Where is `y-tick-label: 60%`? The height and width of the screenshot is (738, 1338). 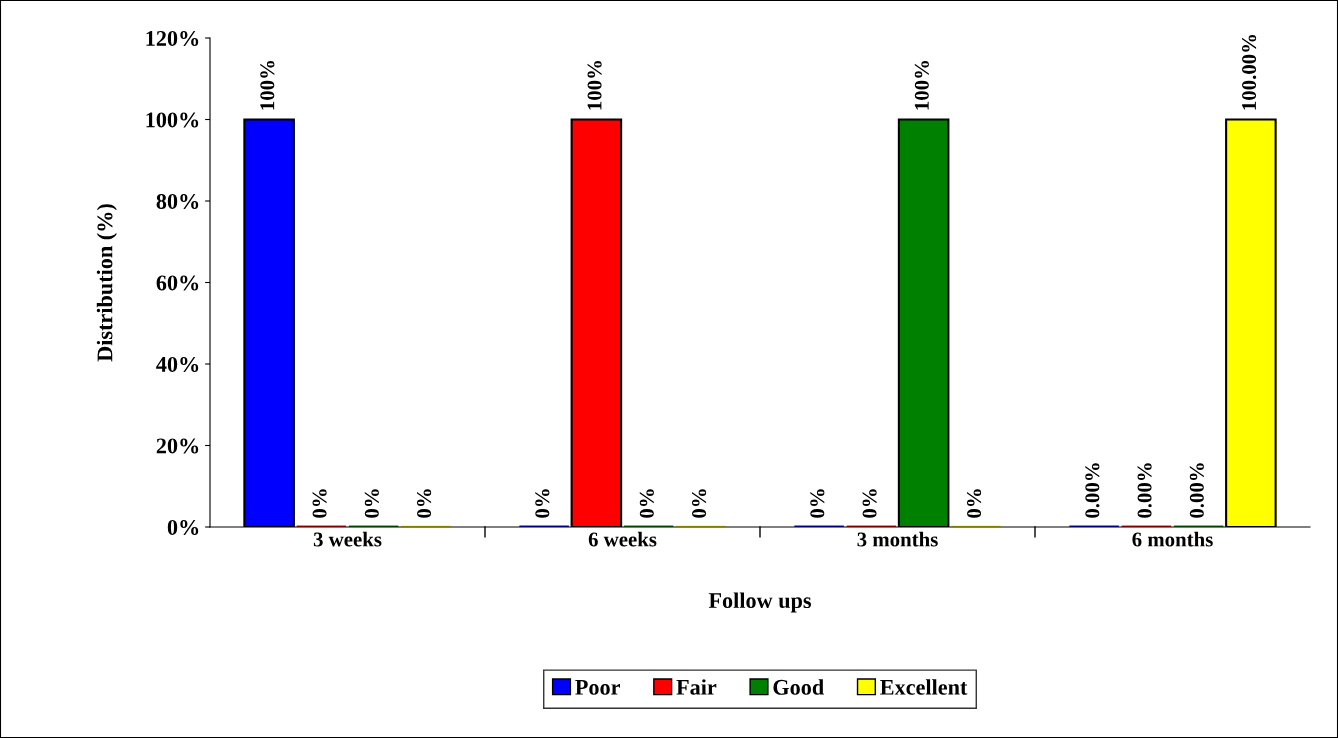
y-tick-label: 60% is located at coordinates (177, 283).